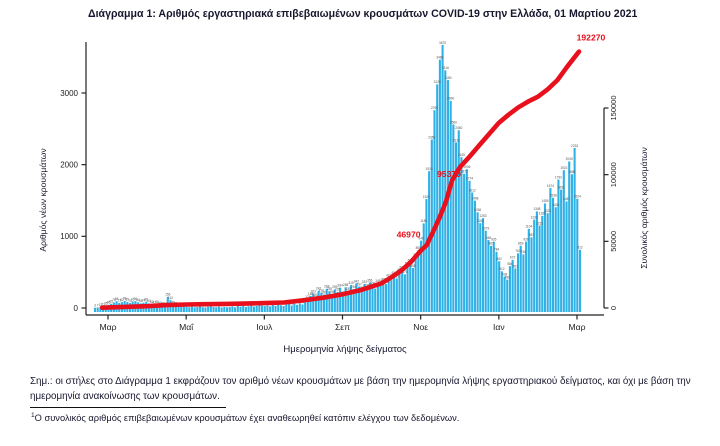 Image resolution: width=720 pixels, height=446 pixels. What do you see at coordinates (499, 327) in the screenshot?
I see `x-axis-tick-label: Ιαν` at bounding box center [499, 327].